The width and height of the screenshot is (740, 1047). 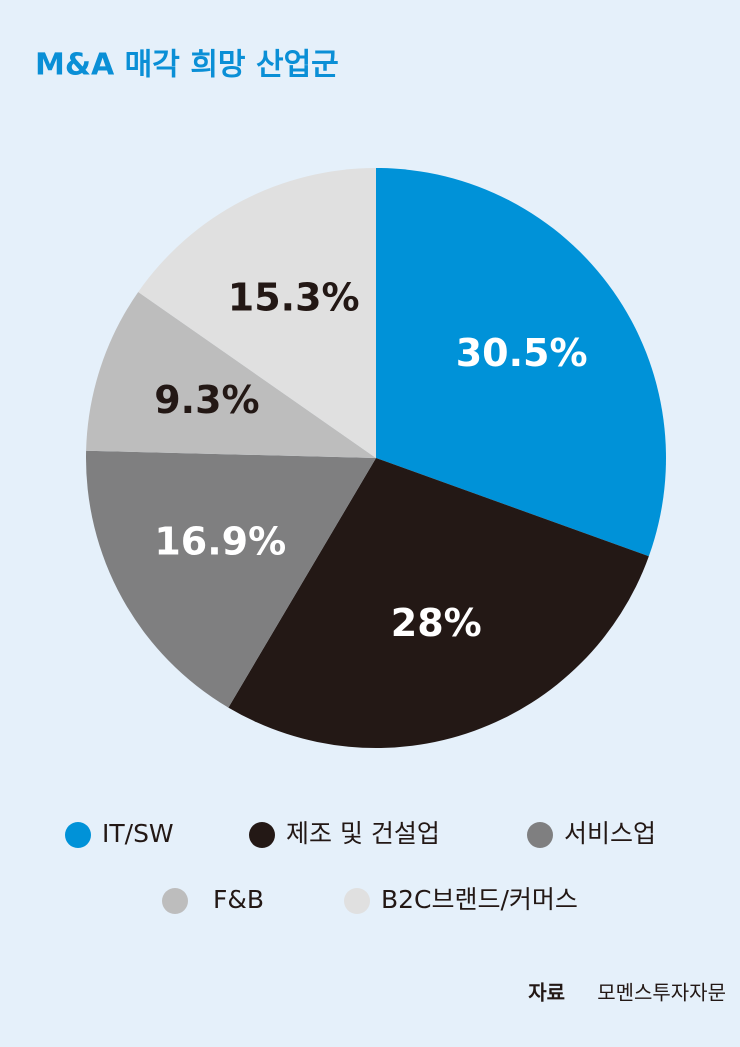 I want to click on legend-label: F&B, so click(x=238, y=899).